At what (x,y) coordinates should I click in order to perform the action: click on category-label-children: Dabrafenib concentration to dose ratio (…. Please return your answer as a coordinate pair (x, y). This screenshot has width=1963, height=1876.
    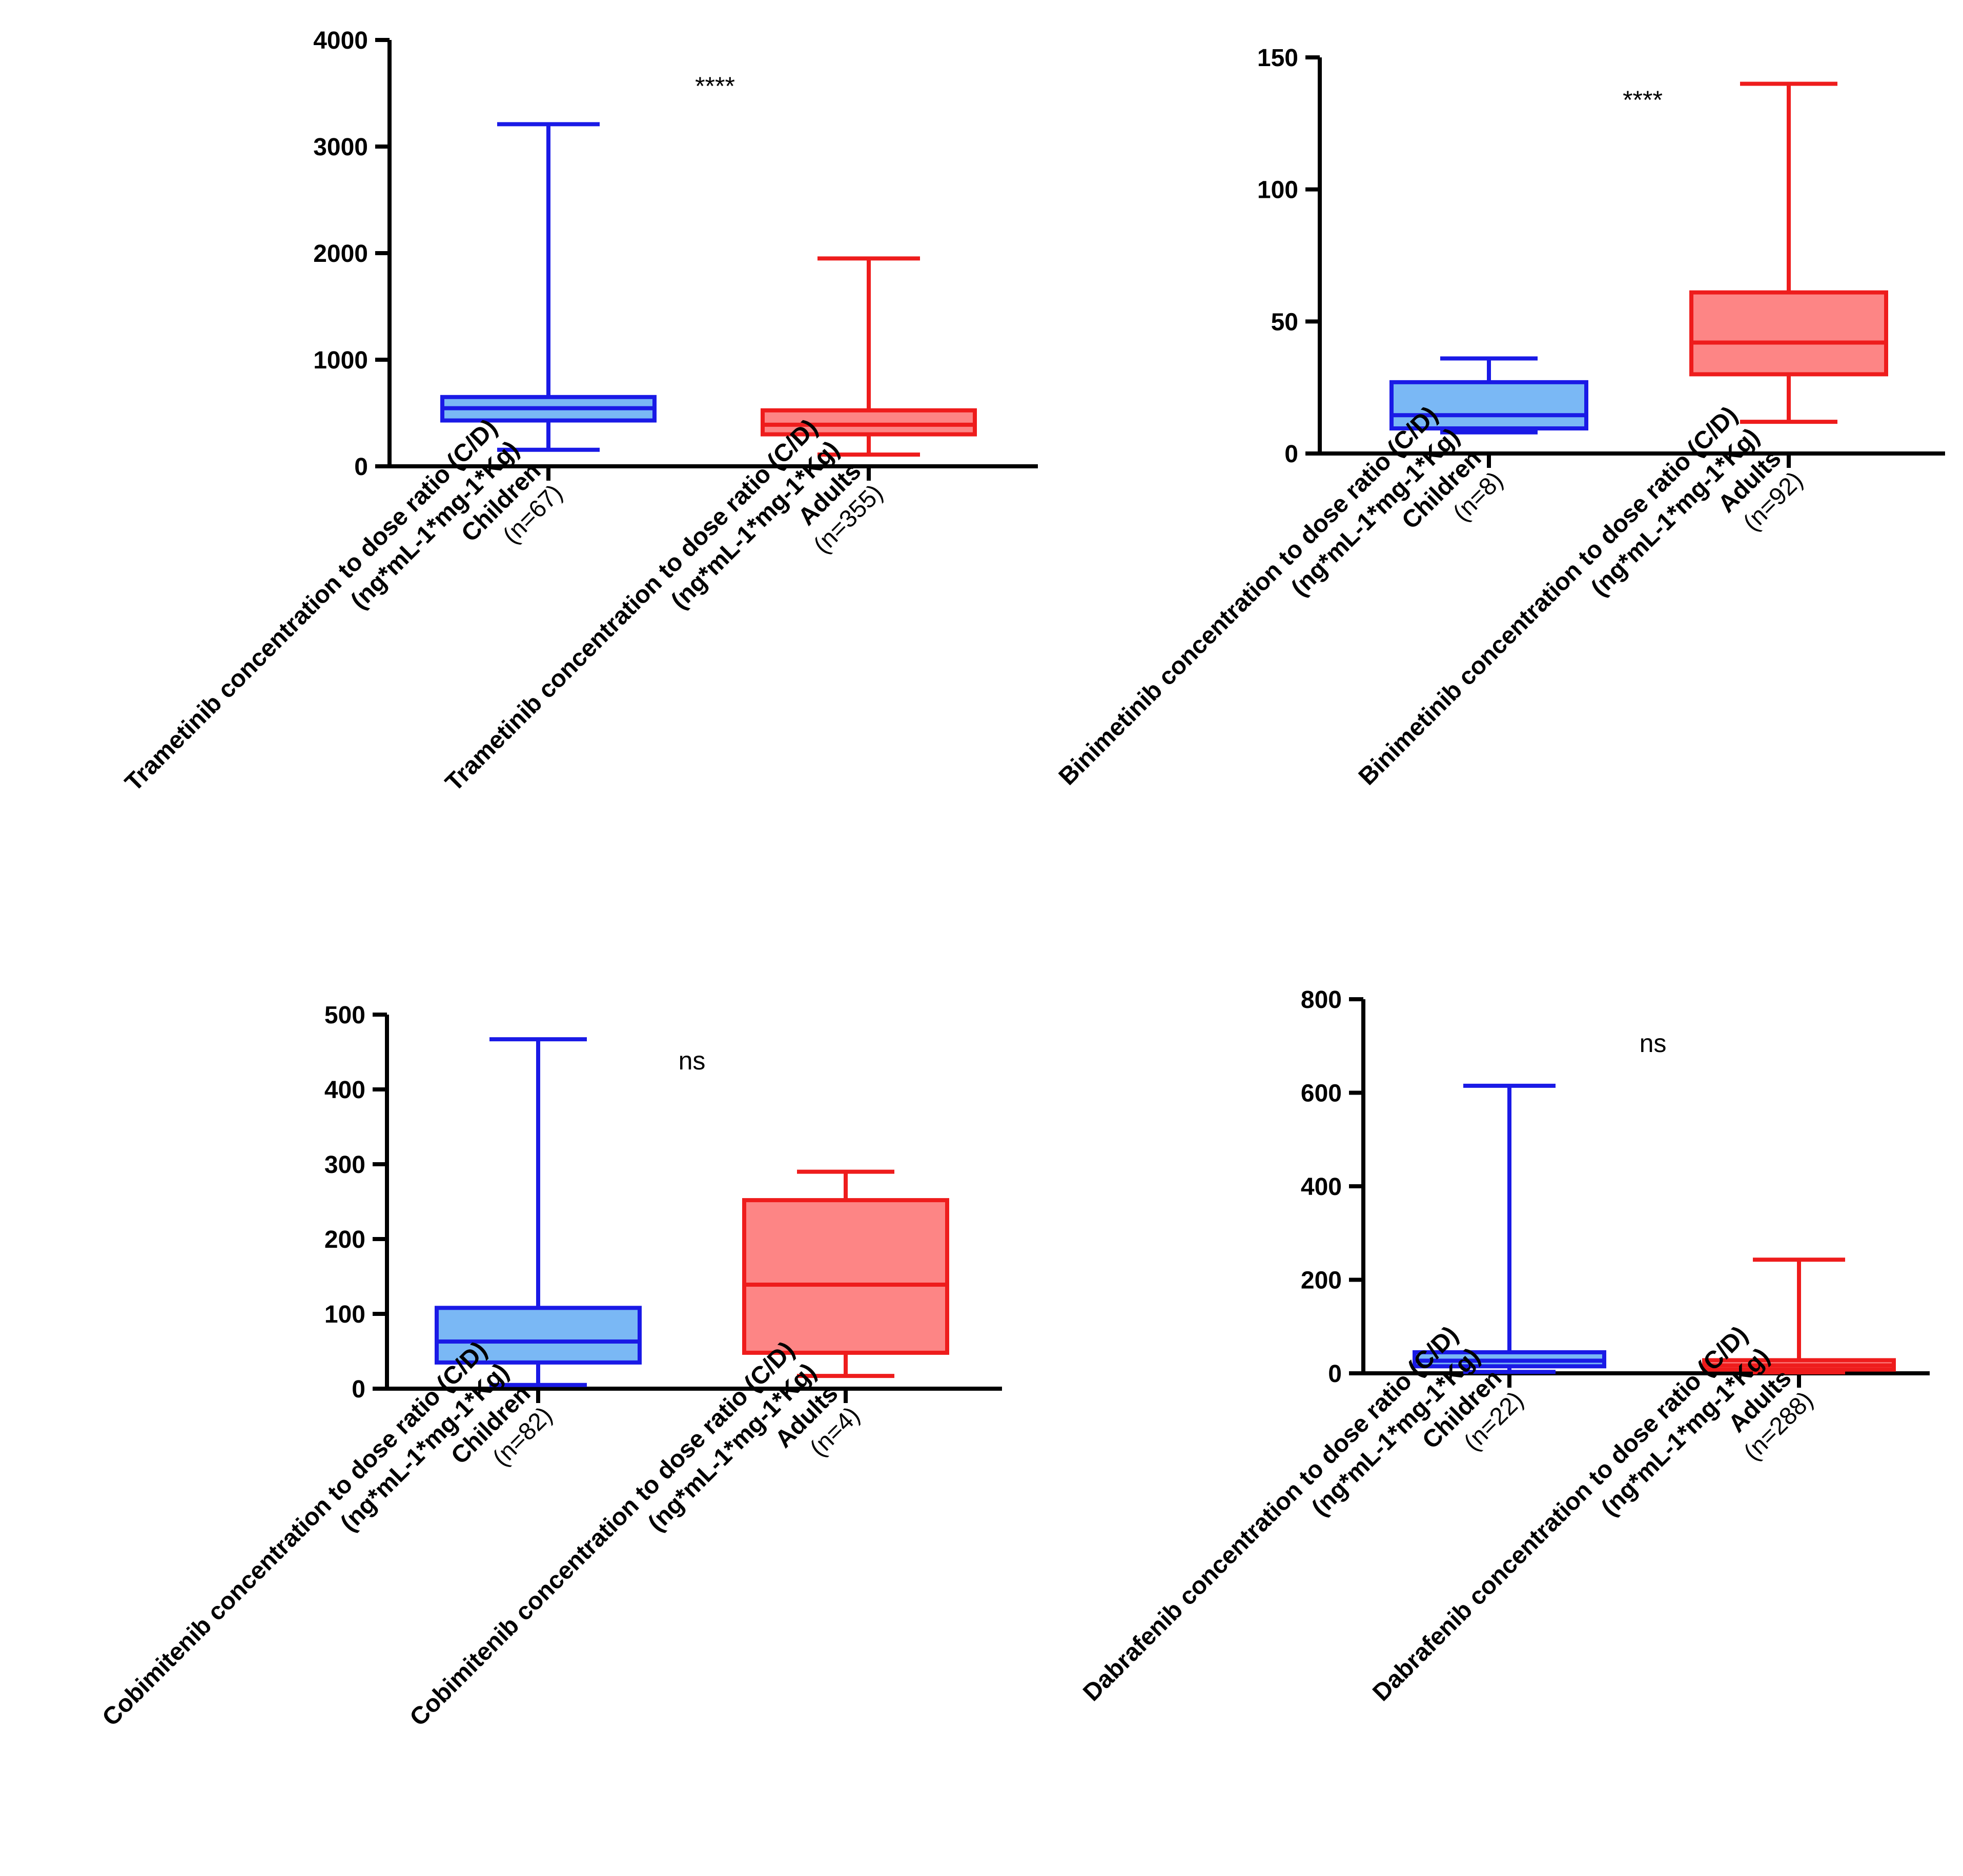
    Looking at the image, I should click on (1303, 1514).